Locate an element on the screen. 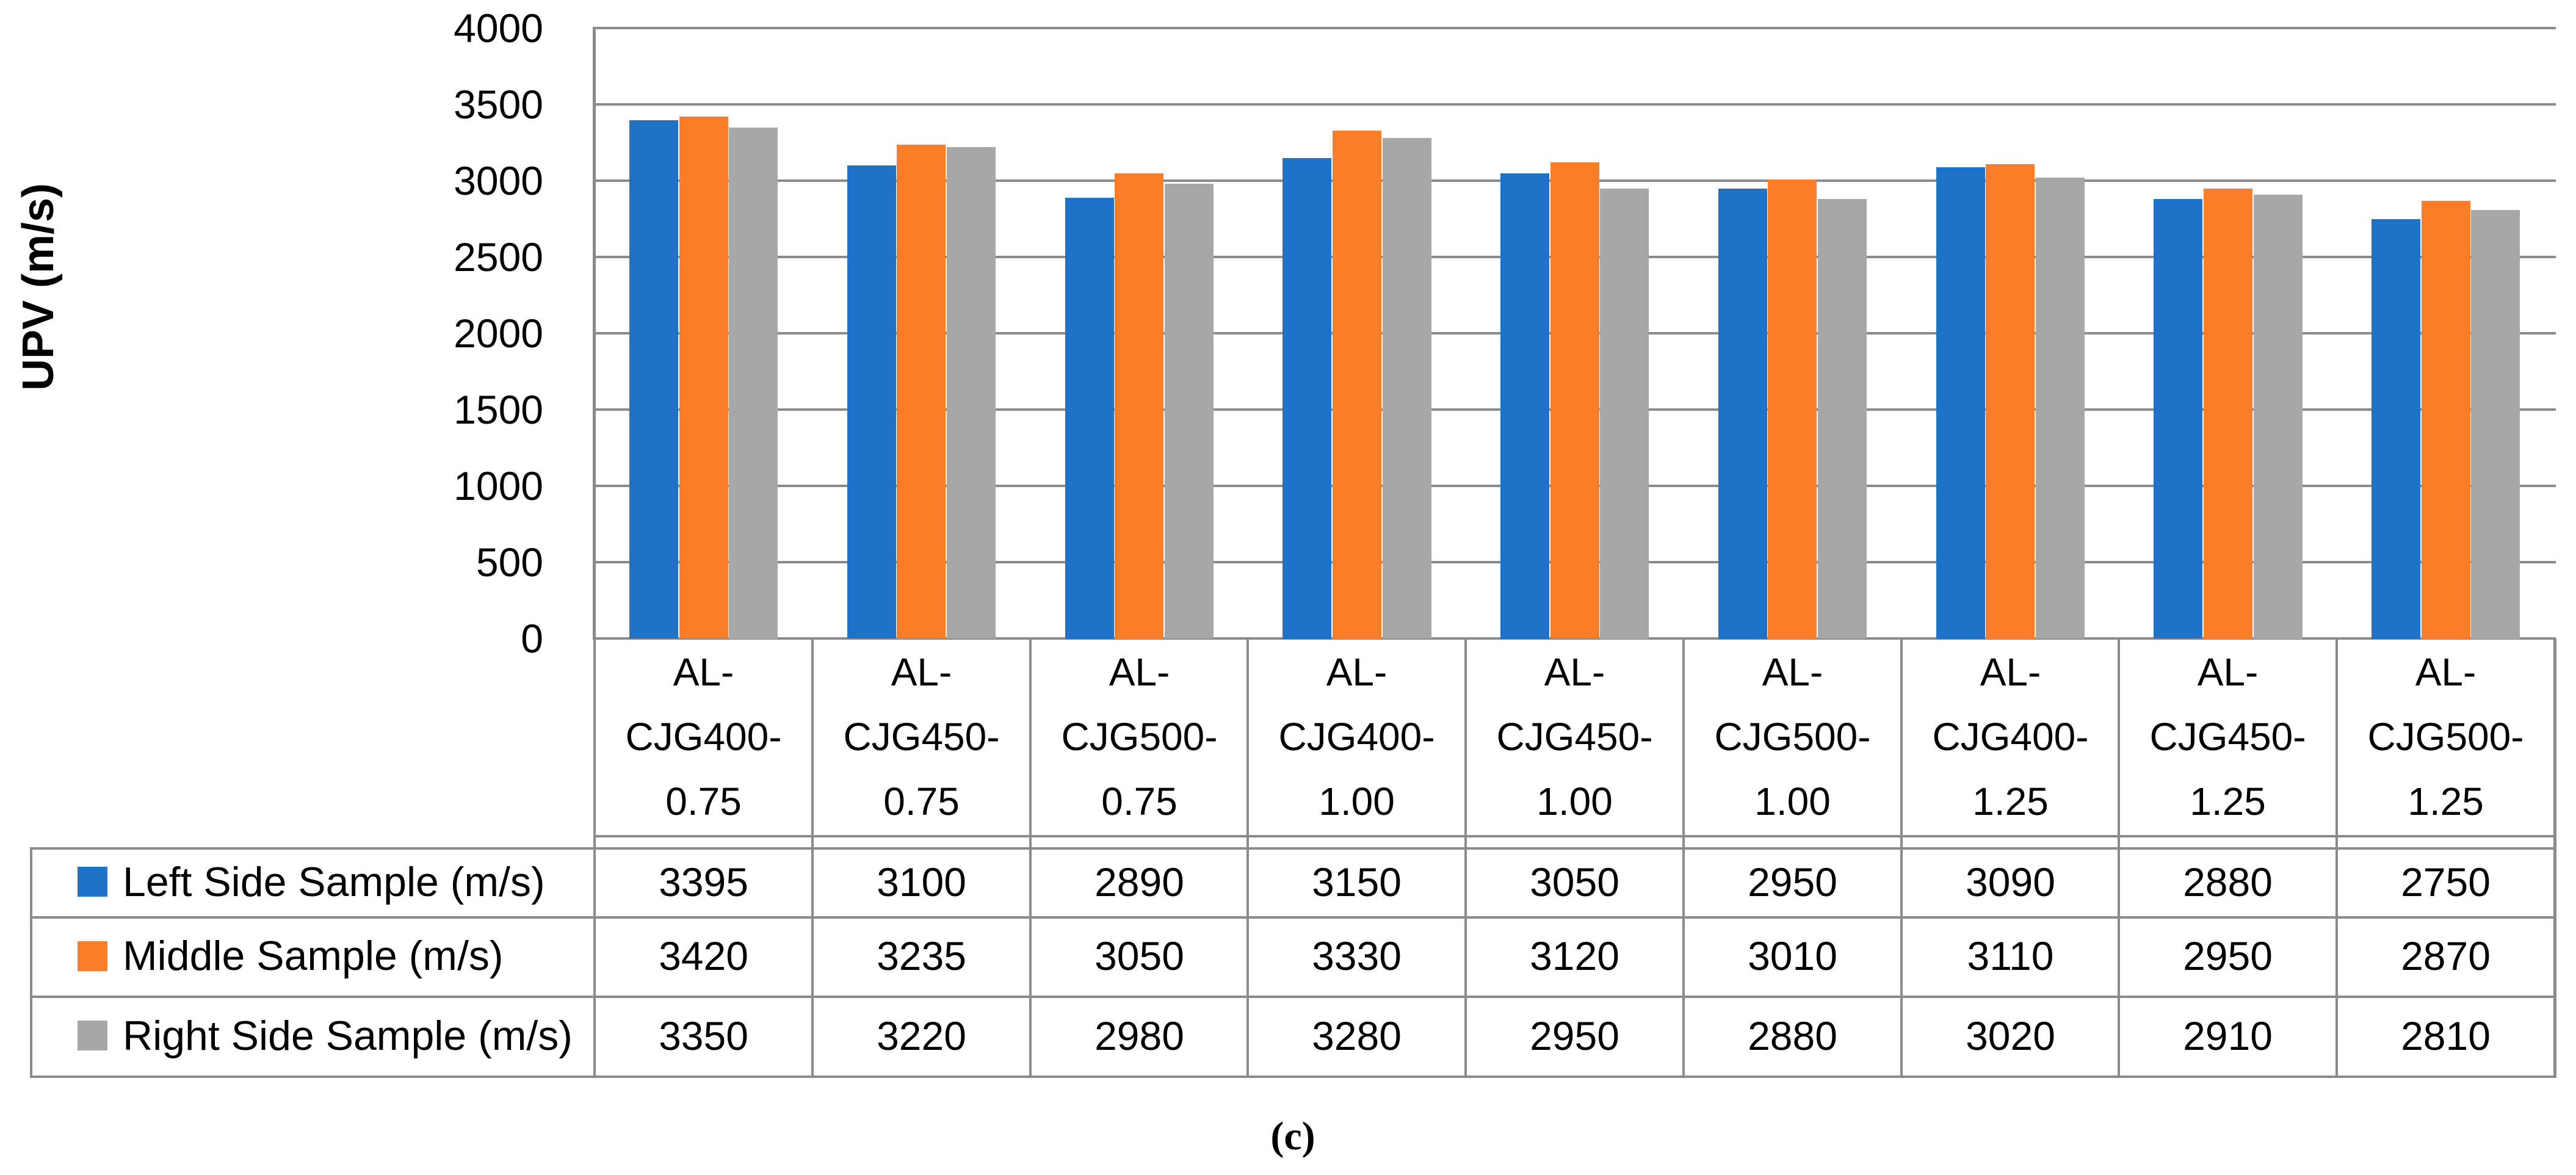  series-name: Right Side Sample (m/s) is located at coordinates (348, 1036).